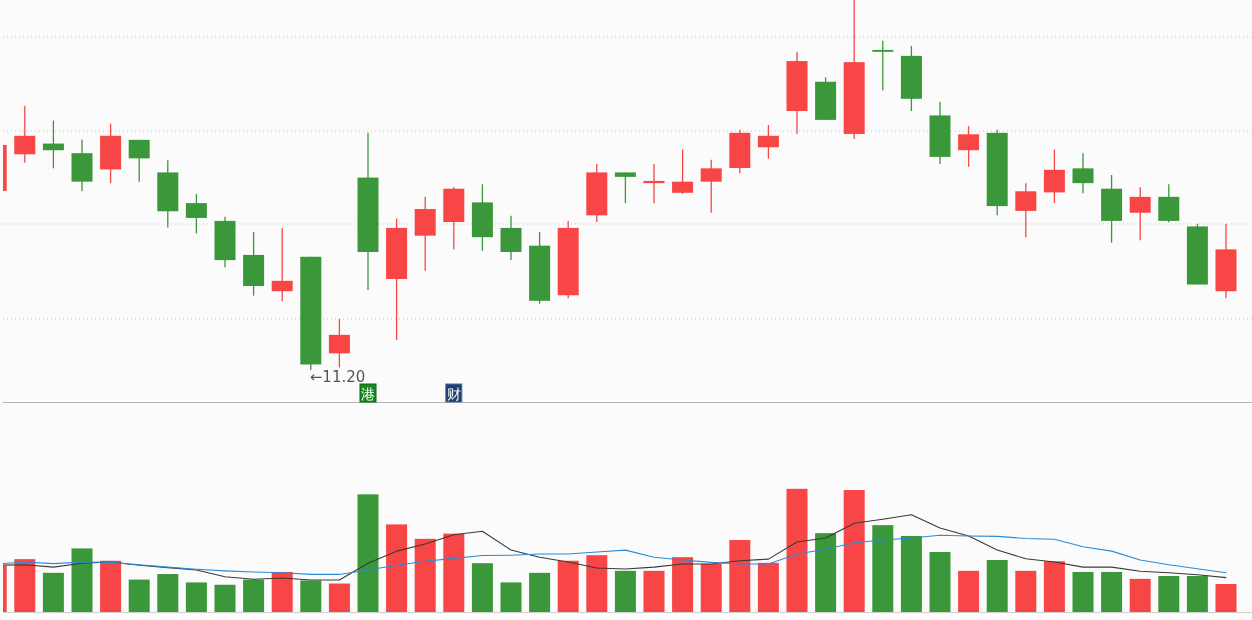 The image size is (1252, 620). Describe the element at coordinates (337, 377) in the screenshot. I see `annotation: ←11.20` at that location.